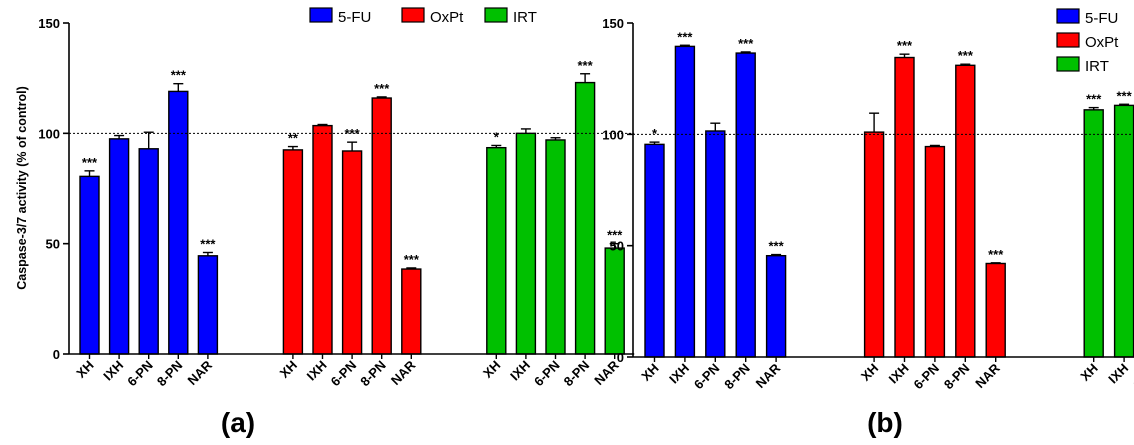  Describe the element at coordinates (238, 422) in the screenshot. I see `panel-label: (a)` at that location.